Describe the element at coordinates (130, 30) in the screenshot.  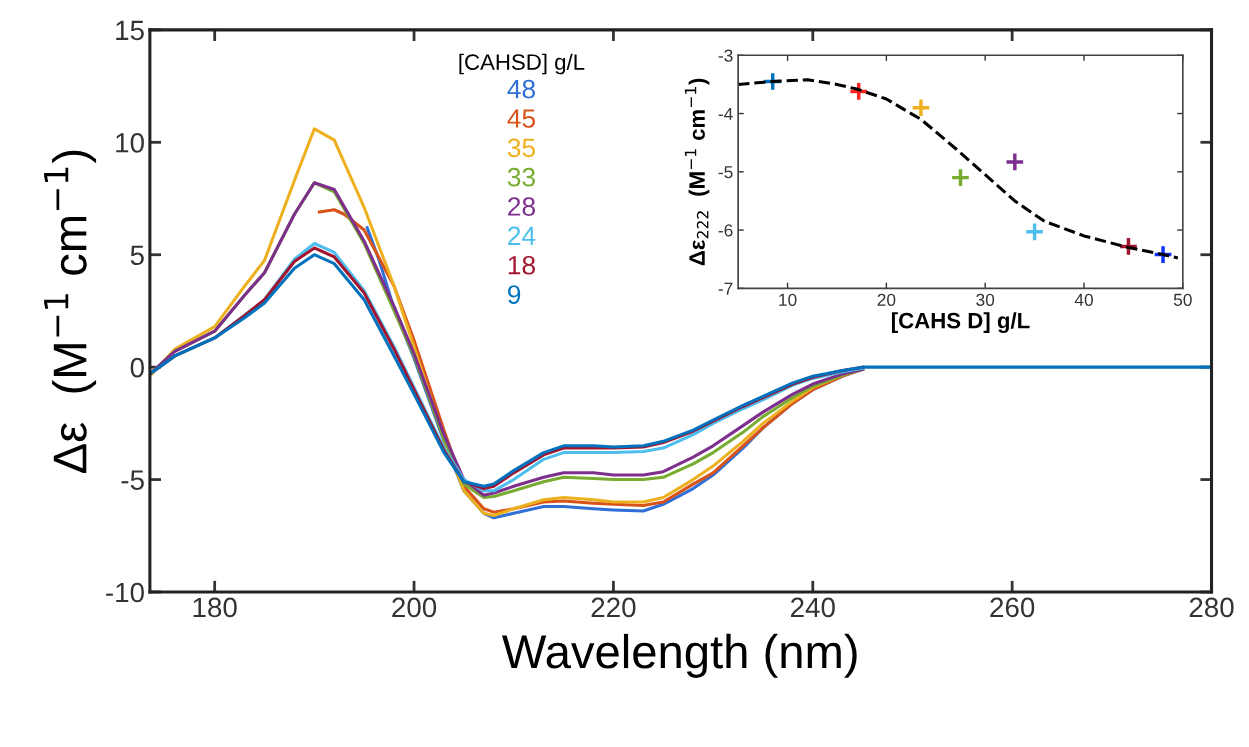
I see `y-tick-label: 15` at that location.